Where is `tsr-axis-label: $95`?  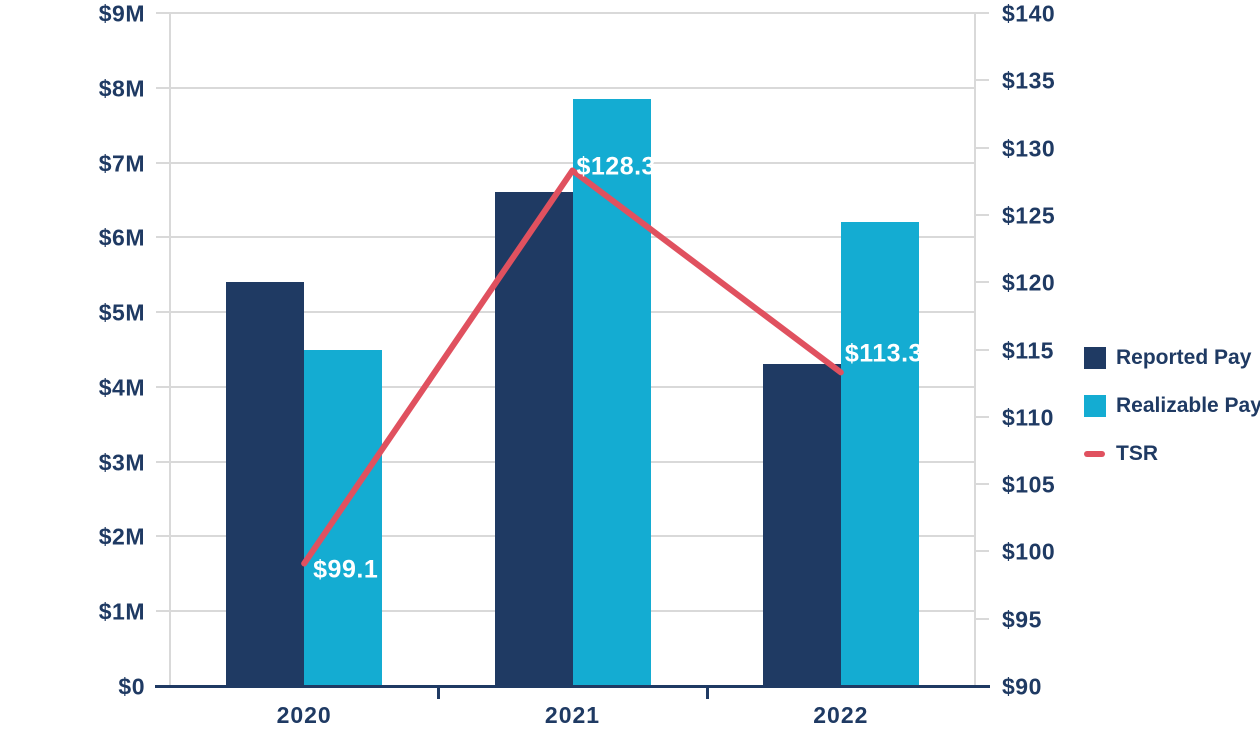
tsr-axis-label: $95 is located at coordinates (1022, 619).